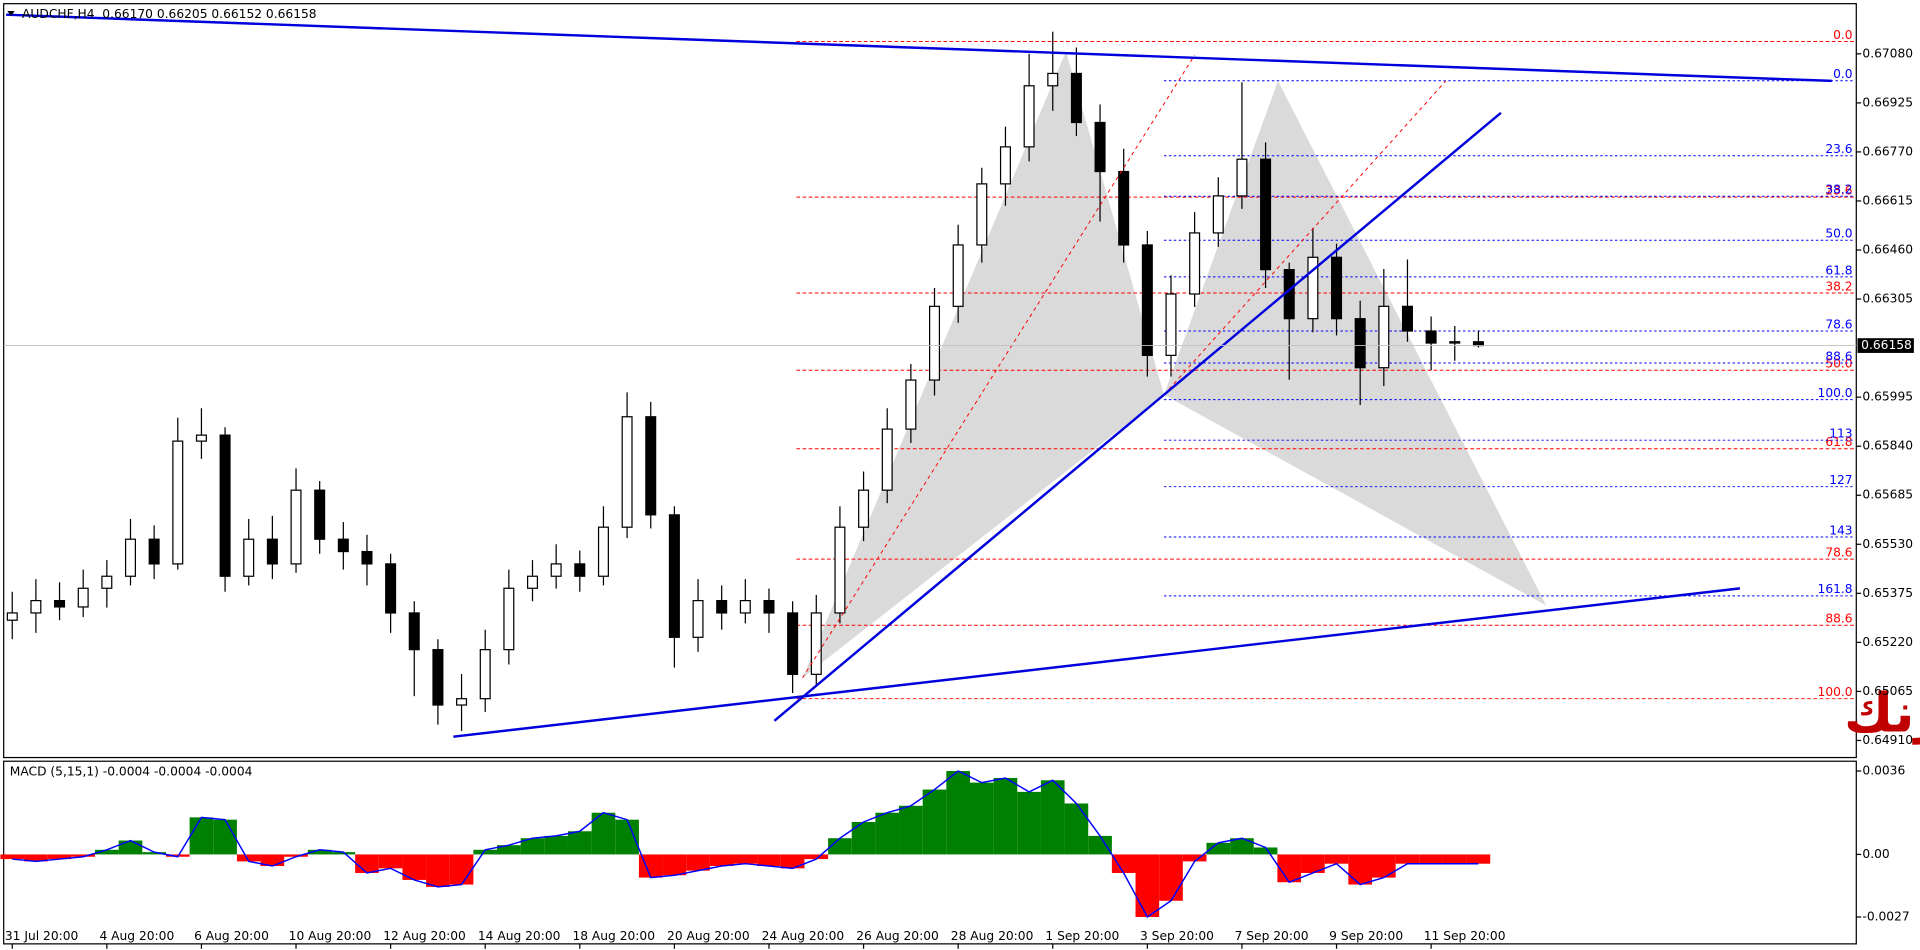 The width and height of the screenshot is (1920, 950). Describe the element at coordinates (1875, 854) in the screenshot. I see `y-tick-label: 0.00` at that location.